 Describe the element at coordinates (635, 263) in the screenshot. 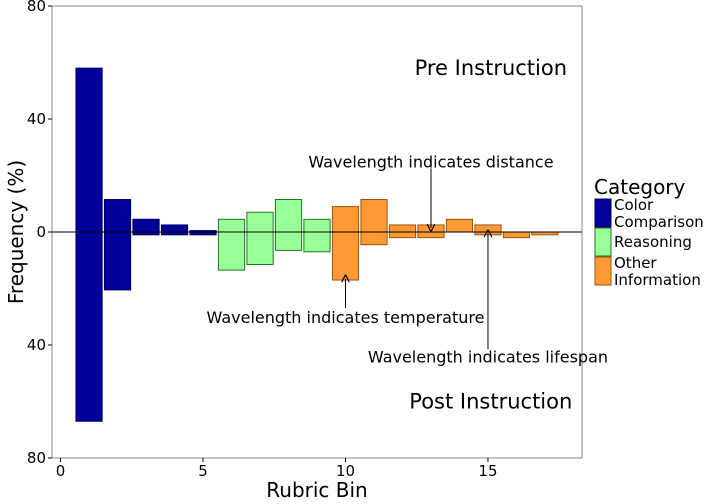

I see `legend-label-3: Other` at that location.